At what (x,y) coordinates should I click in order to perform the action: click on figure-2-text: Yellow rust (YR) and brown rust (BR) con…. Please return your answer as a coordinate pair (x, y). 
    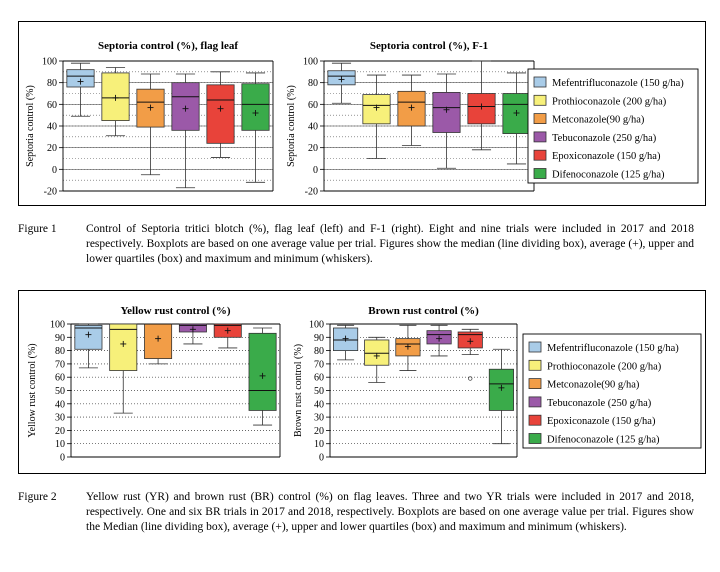
    Looking at the image, I should click on (390, 512).